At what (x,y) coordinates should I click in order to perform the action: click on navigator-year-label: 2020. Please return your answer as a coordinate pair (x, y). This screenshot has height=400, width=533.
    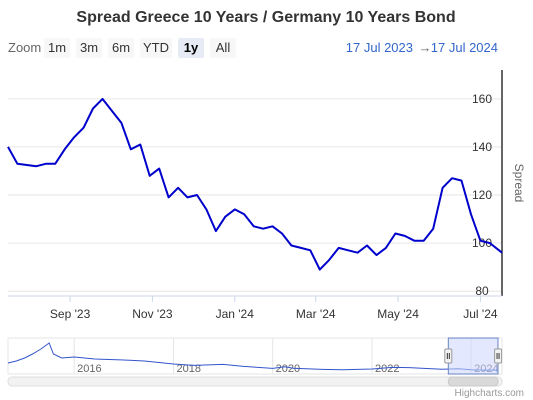
    Looking at the image, I should click on (288, 369).